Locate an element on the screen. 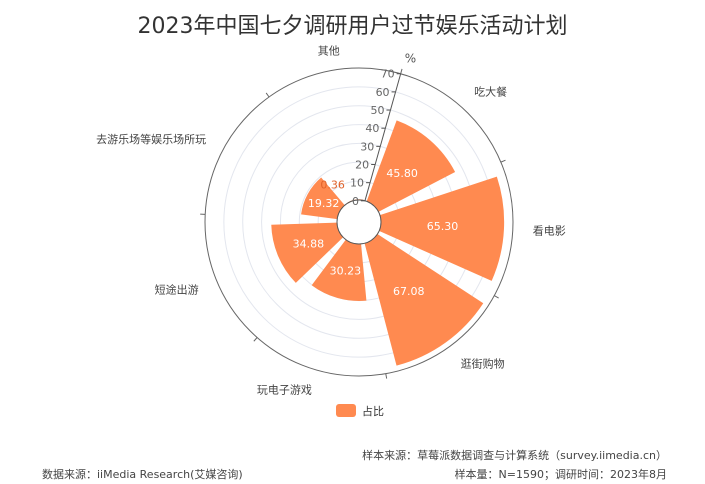  category-label: 吃大餐 is located at coordinates (490, 92).